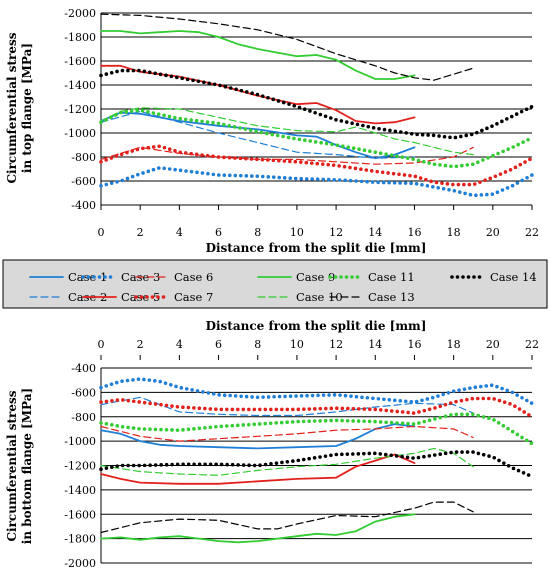 This screenshot has height=574, width=550. Describe the element at coordinates (319, 297) in the screenshot. I see `legend-label: Case 10` at that location.